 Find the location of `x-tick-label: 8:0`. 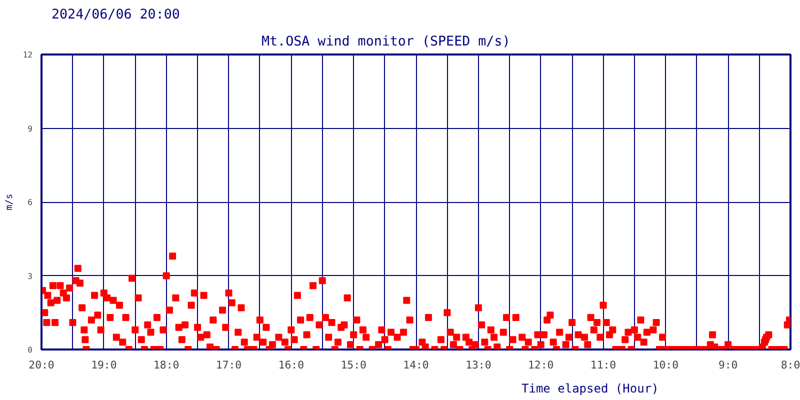

x-tick-label: 8:0 is located at coordinates (790, 365).